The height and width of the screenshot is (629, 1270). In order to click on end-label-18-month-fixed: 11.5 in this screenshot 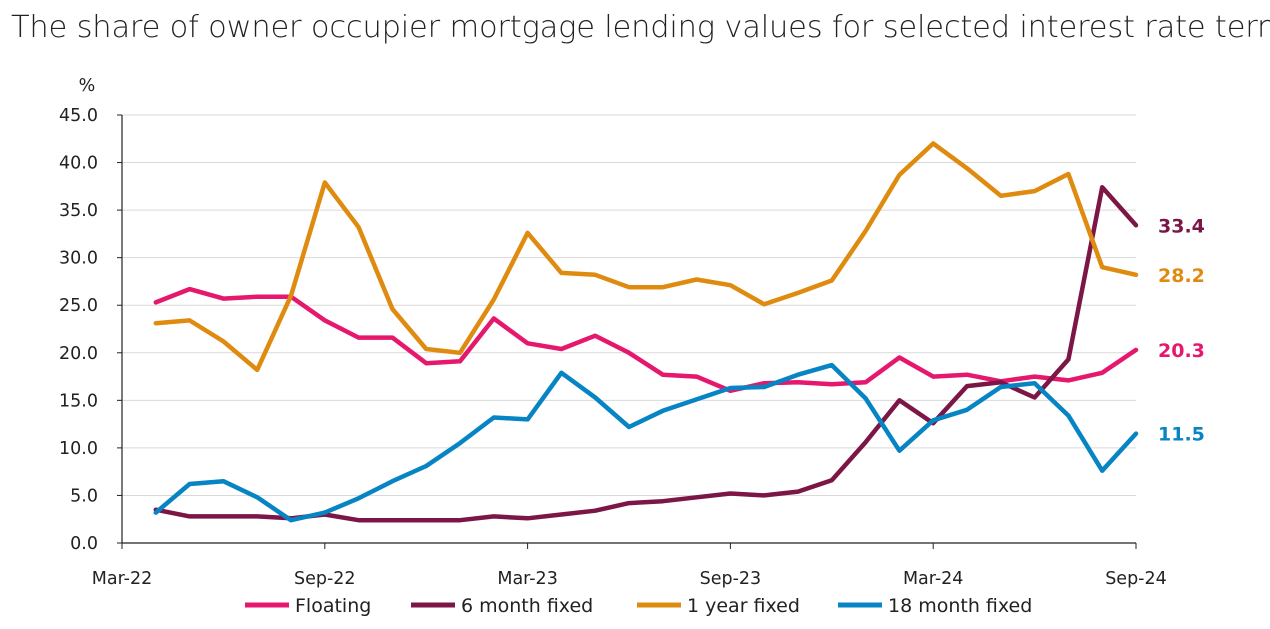, I will do `click(1181, 435)`.